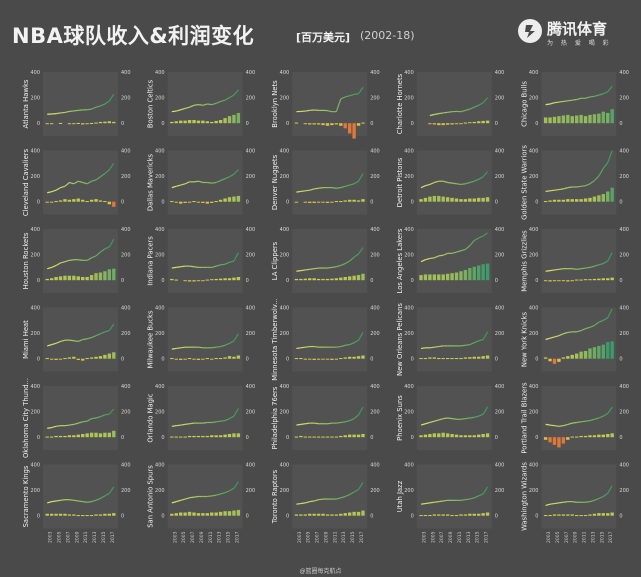 Image resolution: width=641 pixels, height=577 pixels. What do you see at coordinates (26, 182) in the screenshot?
I see `team-label: Cleveland Cavaliers` at bounding box center [26, 182].